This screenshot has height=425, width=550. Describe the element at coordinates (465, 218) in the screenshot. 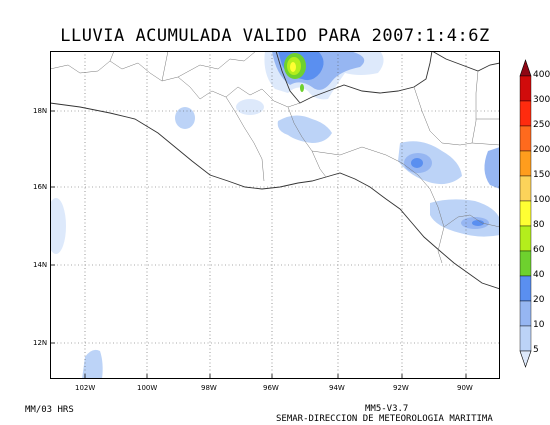

I see `rain-area-southeast` at that location.